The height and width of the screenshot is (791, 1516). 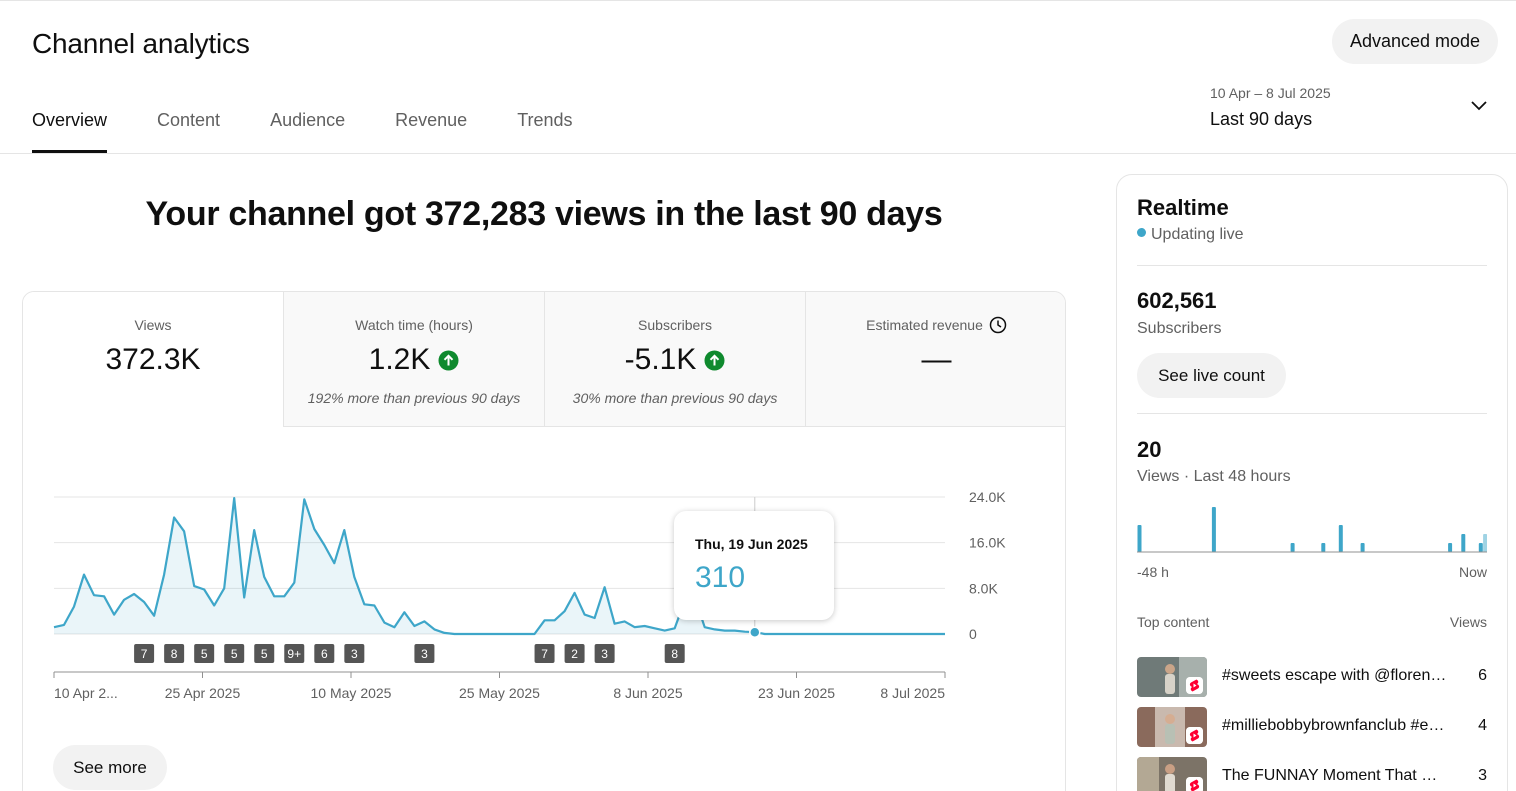 What do you see at coordinates (70, 131) in the screenshot?
I see `tab-overview: Overview` at bounding box center [70, 131].